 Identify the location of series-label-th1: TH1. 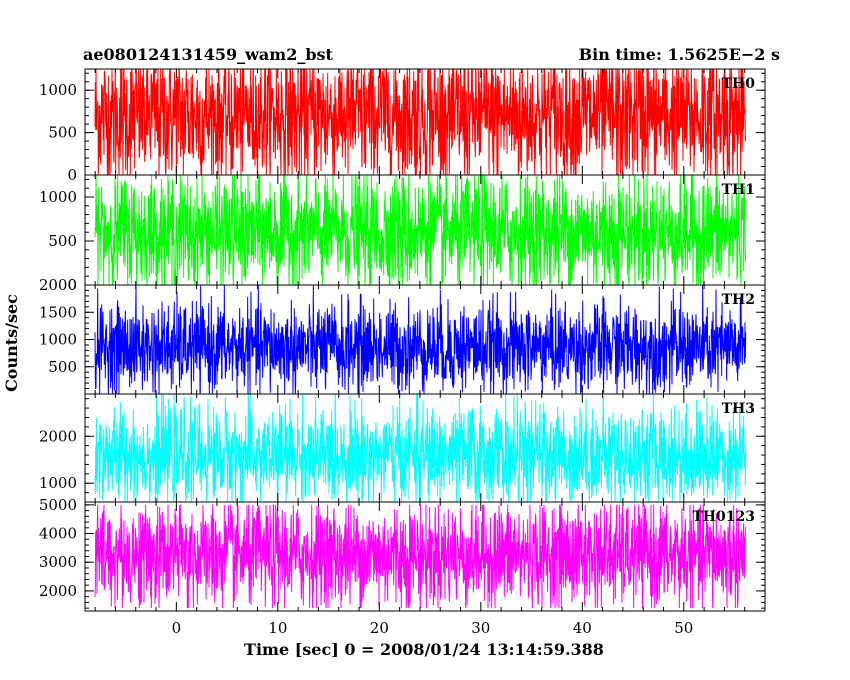
(738, 190).